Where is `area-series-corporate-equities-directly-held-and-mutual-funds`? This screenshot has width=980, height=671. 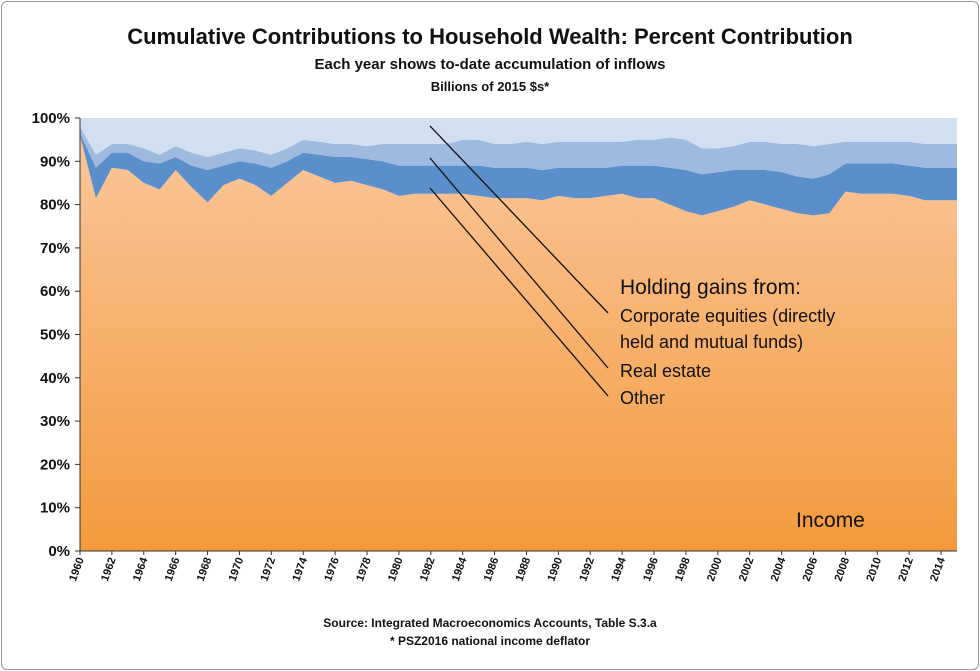 area-series-corporate-equities-directly-held-and-mutual-funds is located at coordinates (518, 137).